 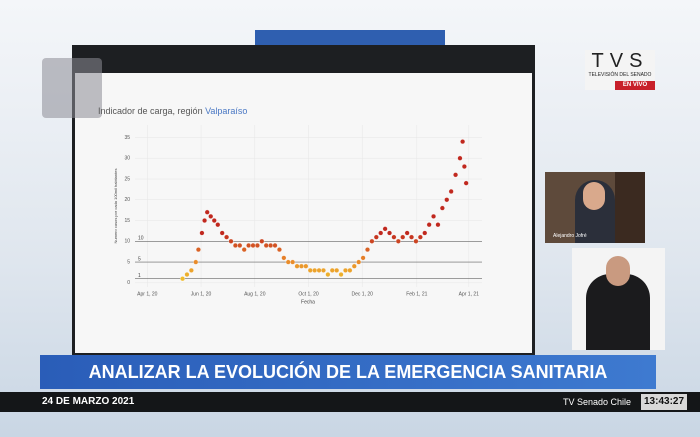 What do you see at coordinates (127, 200) in the screenshot?
I see `y-tick-label: 20` at bounding box center [127, 200].